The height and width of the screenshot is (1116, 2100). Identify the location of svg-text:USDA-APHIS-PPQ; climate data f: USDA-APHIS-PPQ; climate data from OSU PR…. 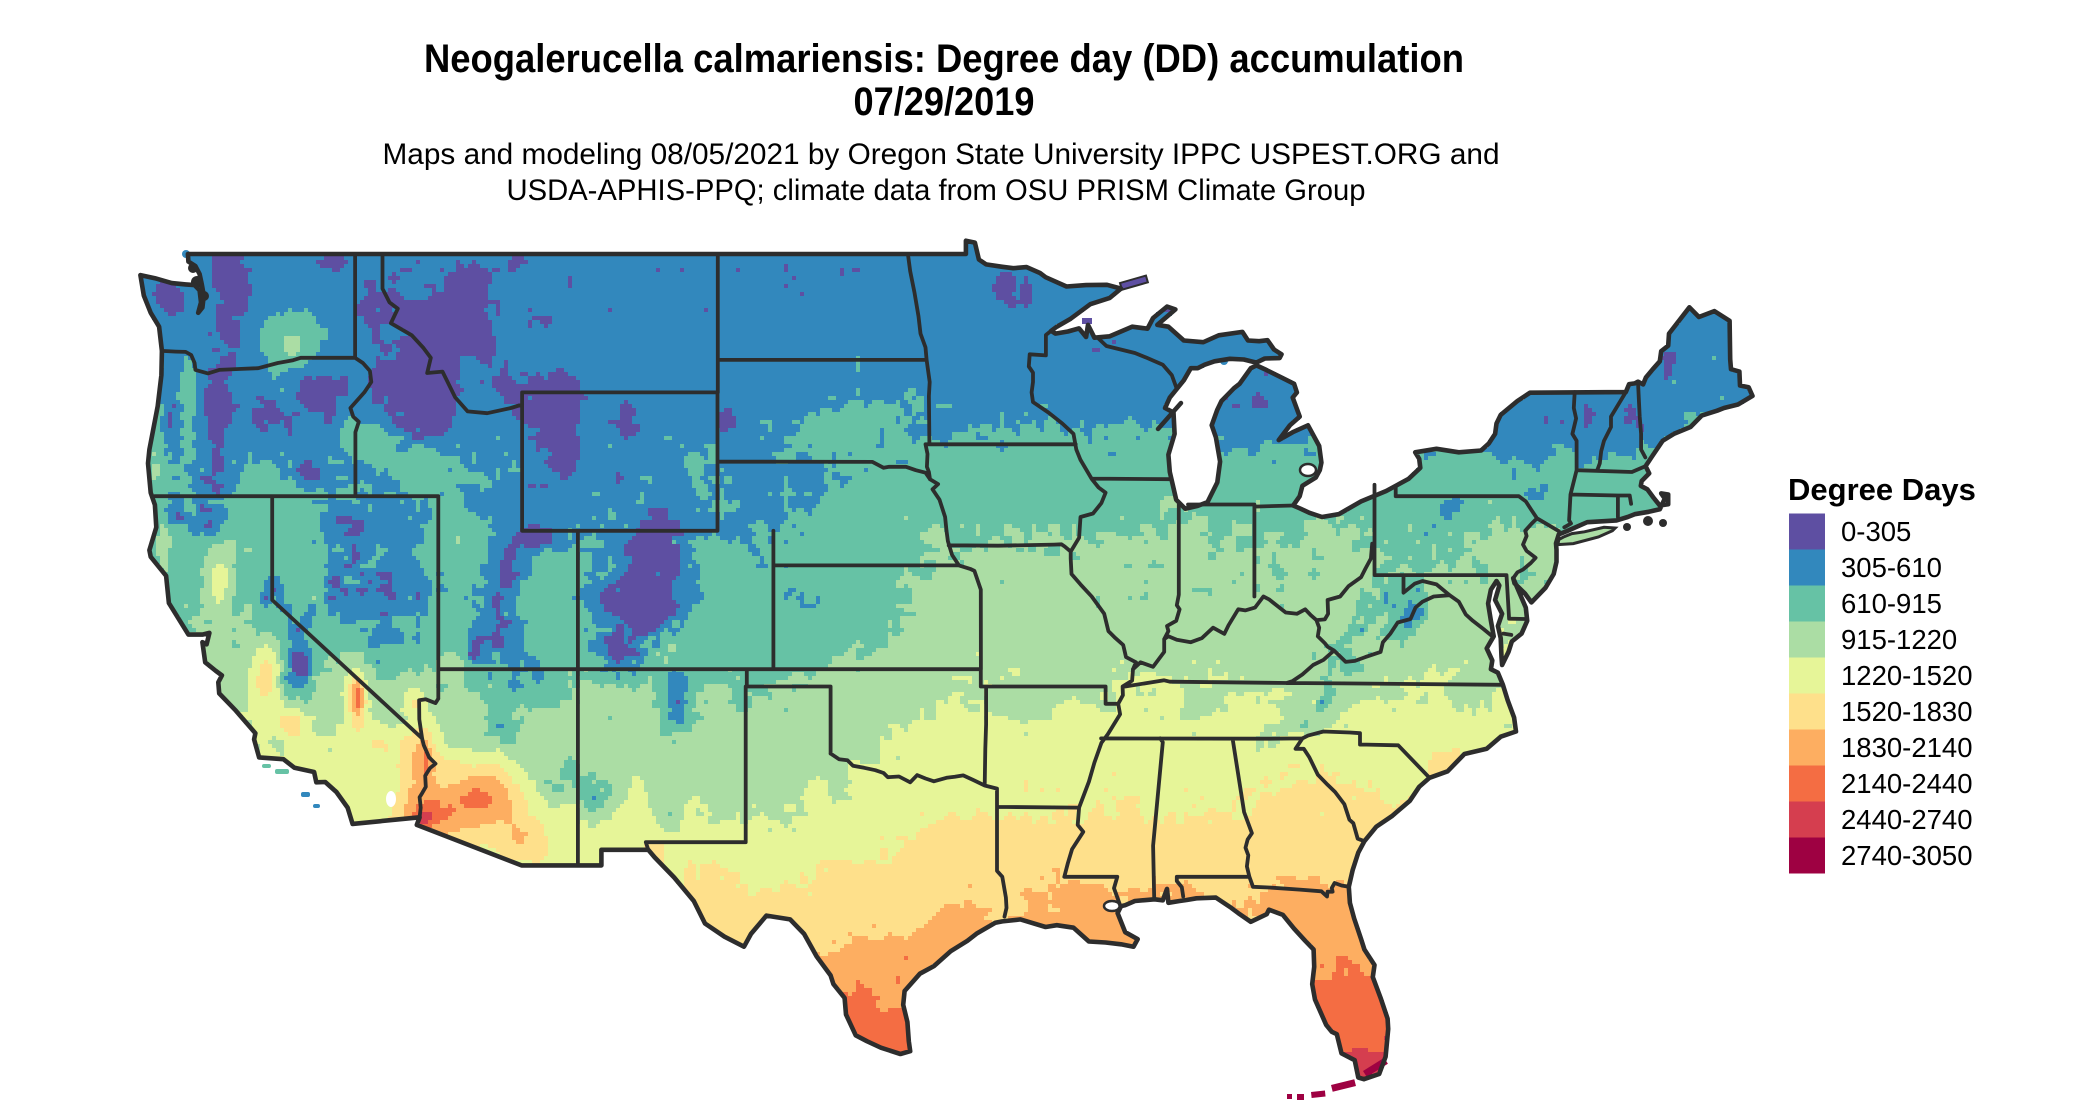
(936, 190).